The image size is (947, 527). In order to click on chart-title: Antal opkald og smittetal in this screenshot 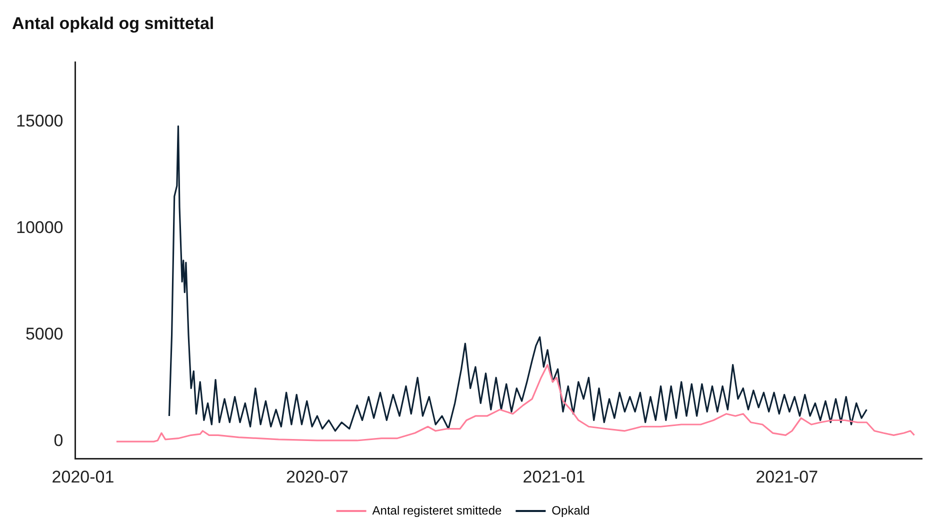, I will do `click(113, 24)`.